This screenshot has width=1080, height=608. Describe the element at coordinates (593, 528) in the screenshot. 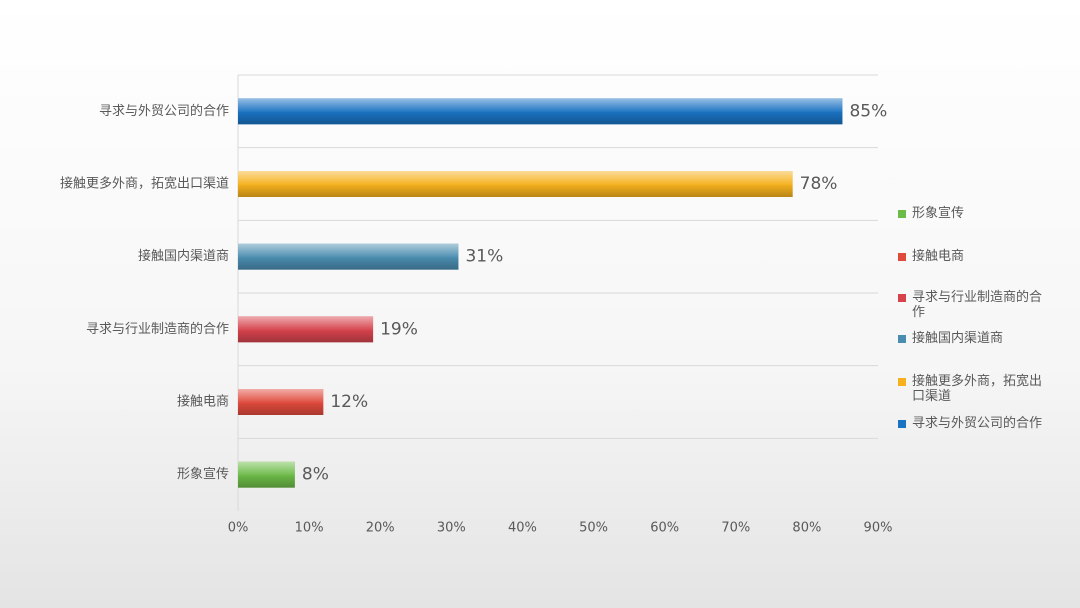

I see `x-tick-label: 50%` at that location.